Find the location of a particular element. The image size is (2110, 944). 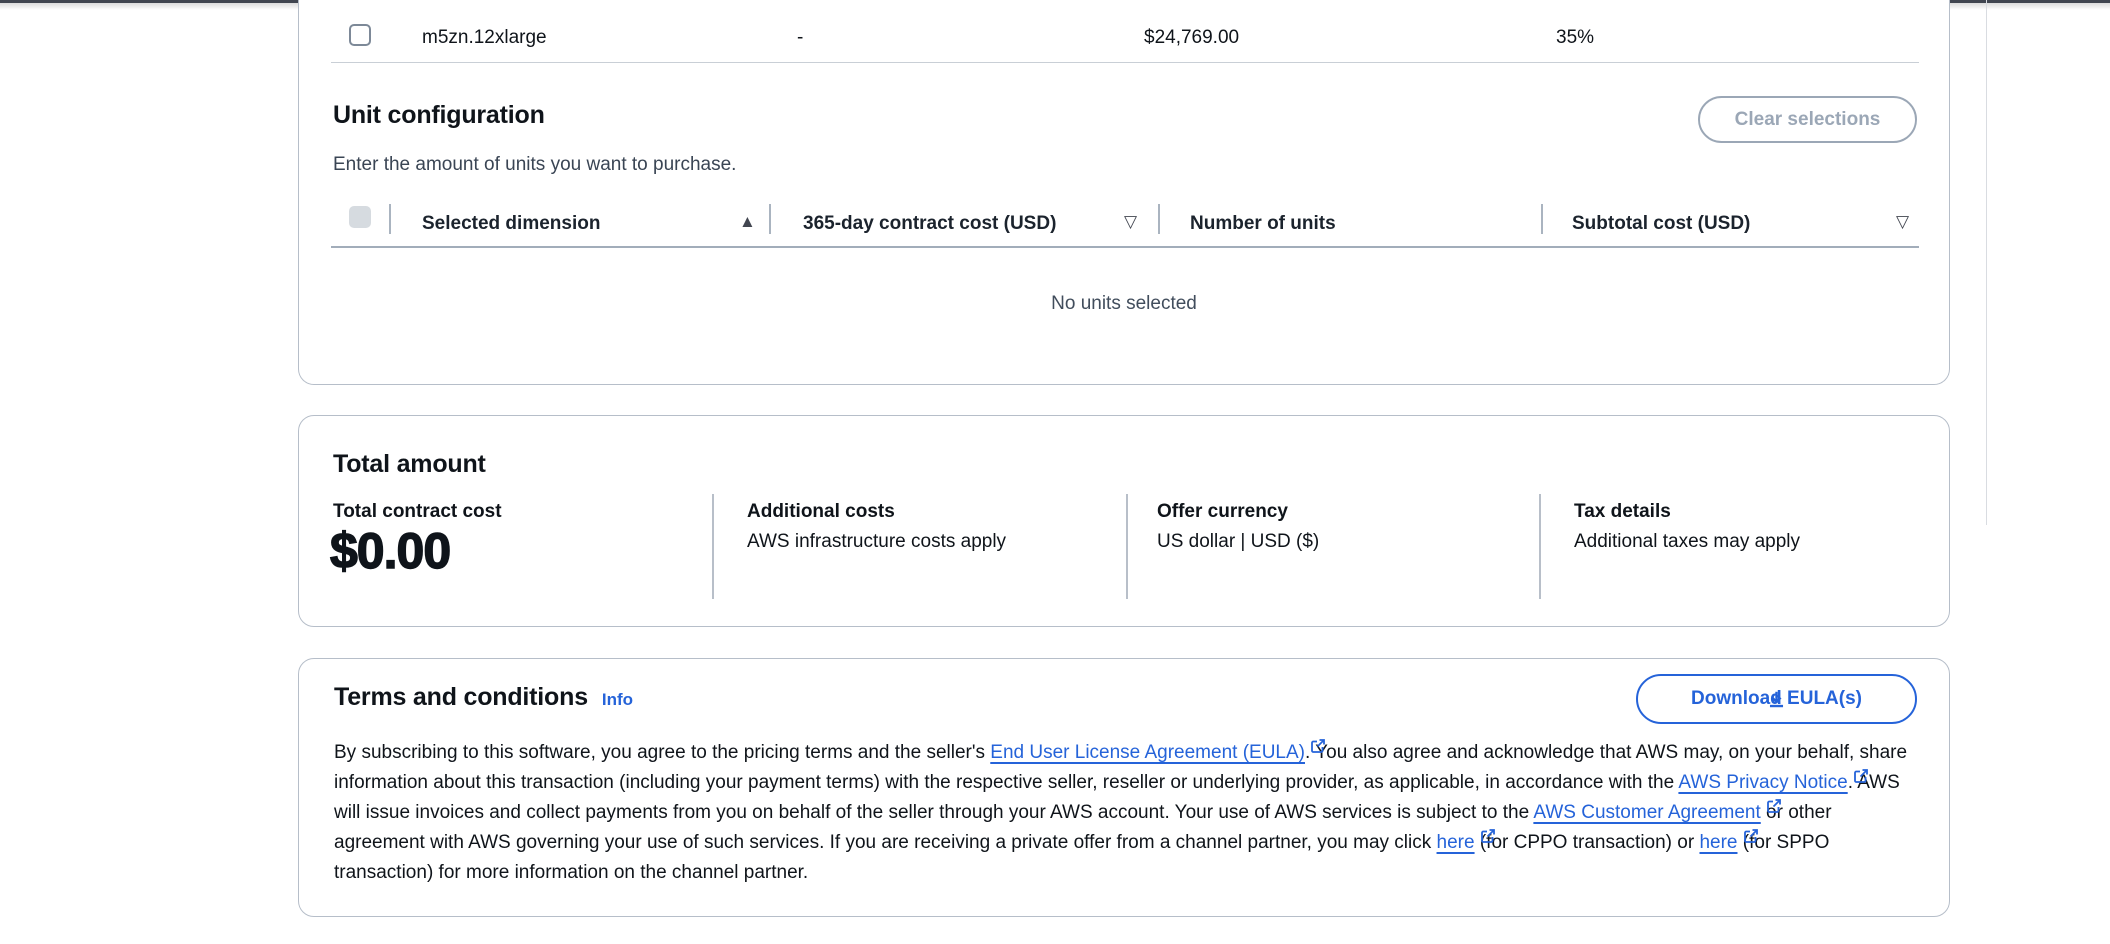

row-divider is located at coordinates (1125, 62).